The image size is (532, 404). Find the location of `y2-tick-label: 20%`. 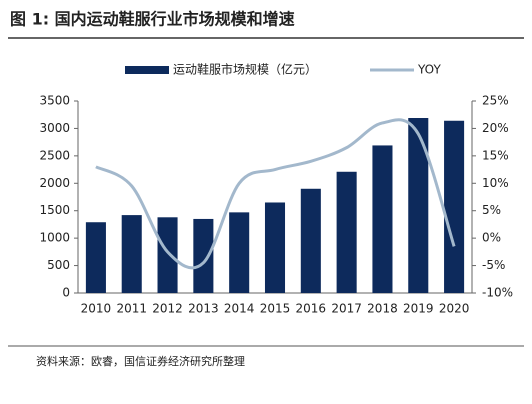

y2-tick-label: 20% is located at coordinates (495, 128).